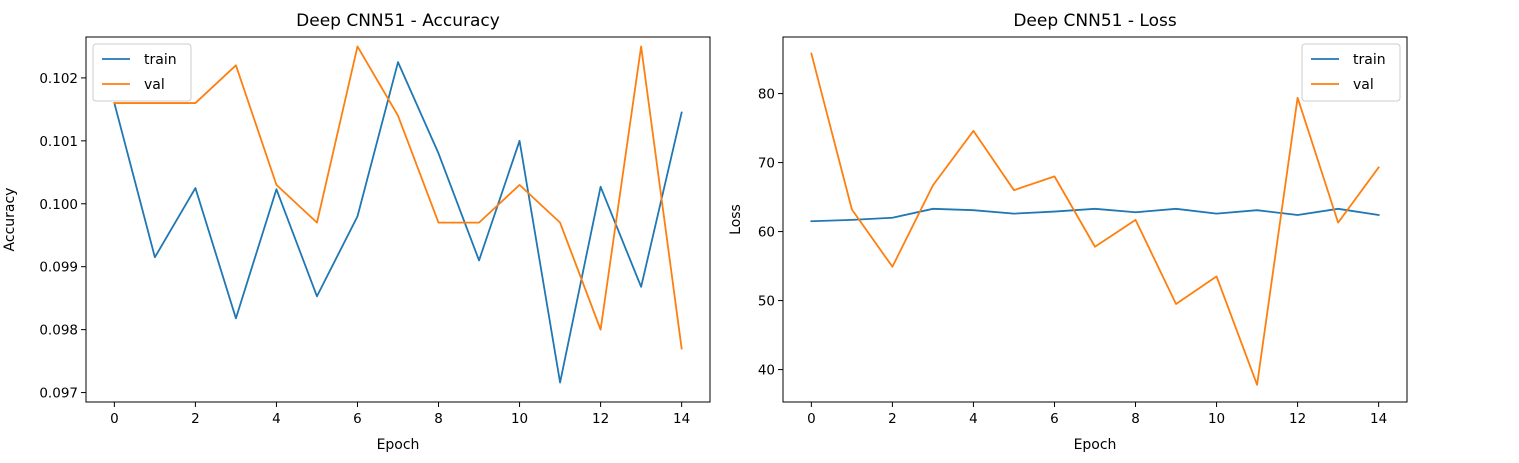  Describe the element at coordinates (58, 394) in the screenshot. I see `y-tick-label: 0.097` at that location.